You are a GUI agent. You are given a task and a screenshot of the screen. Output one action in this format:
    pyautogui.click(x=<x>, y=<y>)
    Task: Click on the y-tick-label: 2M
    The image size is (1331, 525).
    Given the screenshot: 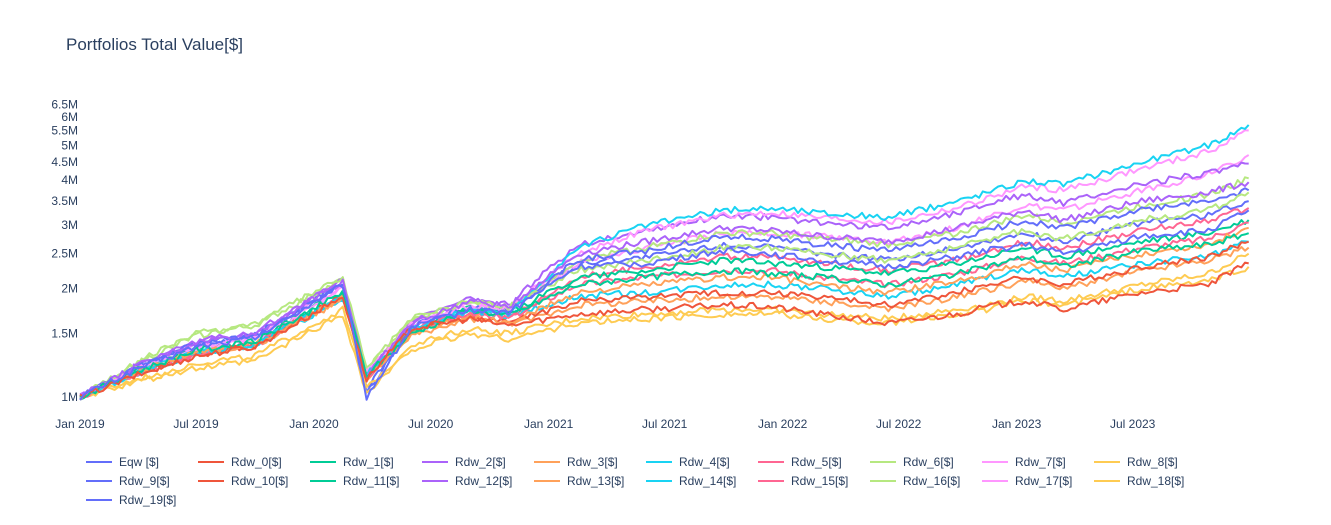 What is the action you would take?
    pyautogui.click(x=69, y=289)
    